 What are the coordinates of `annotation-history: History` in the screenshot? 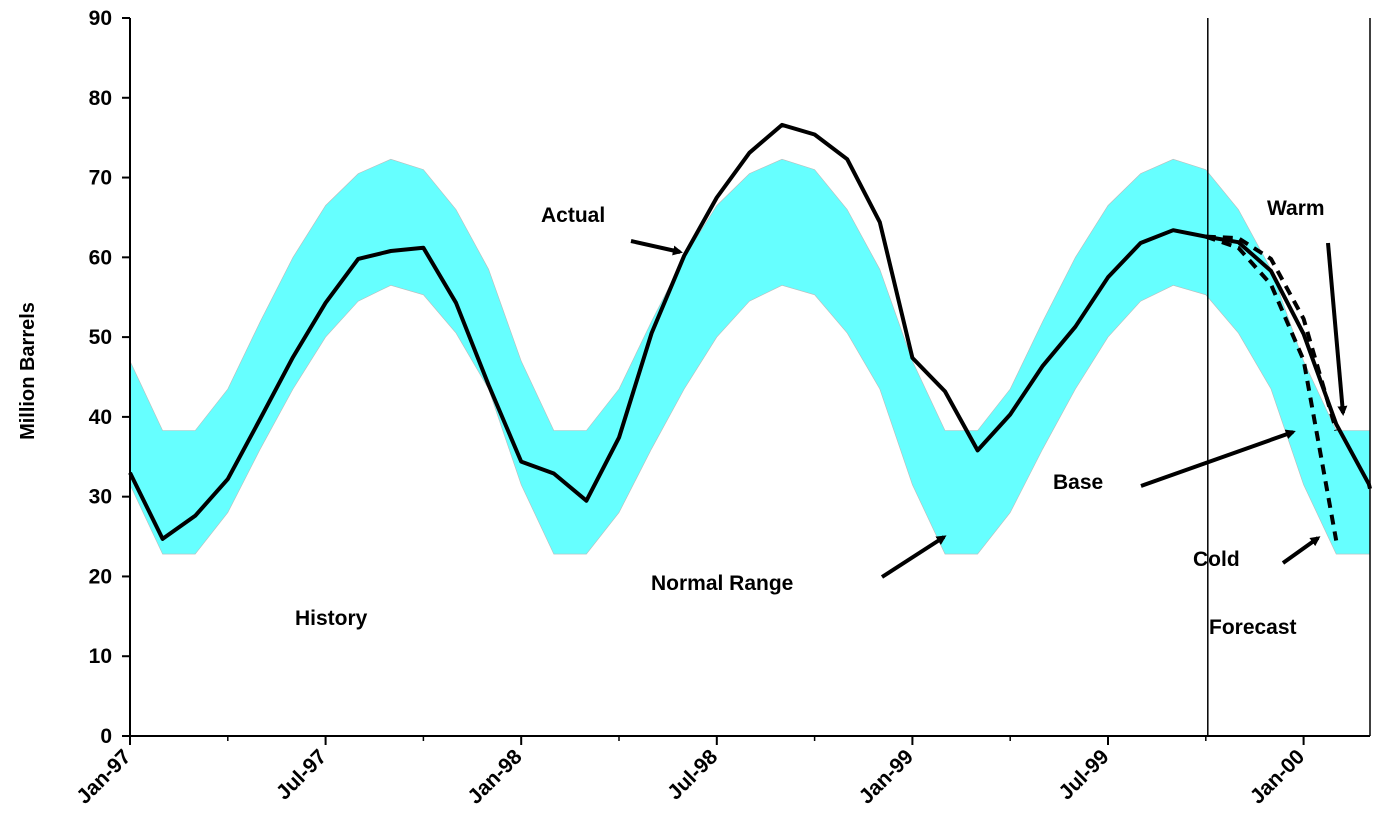 It's located at (331, 618).